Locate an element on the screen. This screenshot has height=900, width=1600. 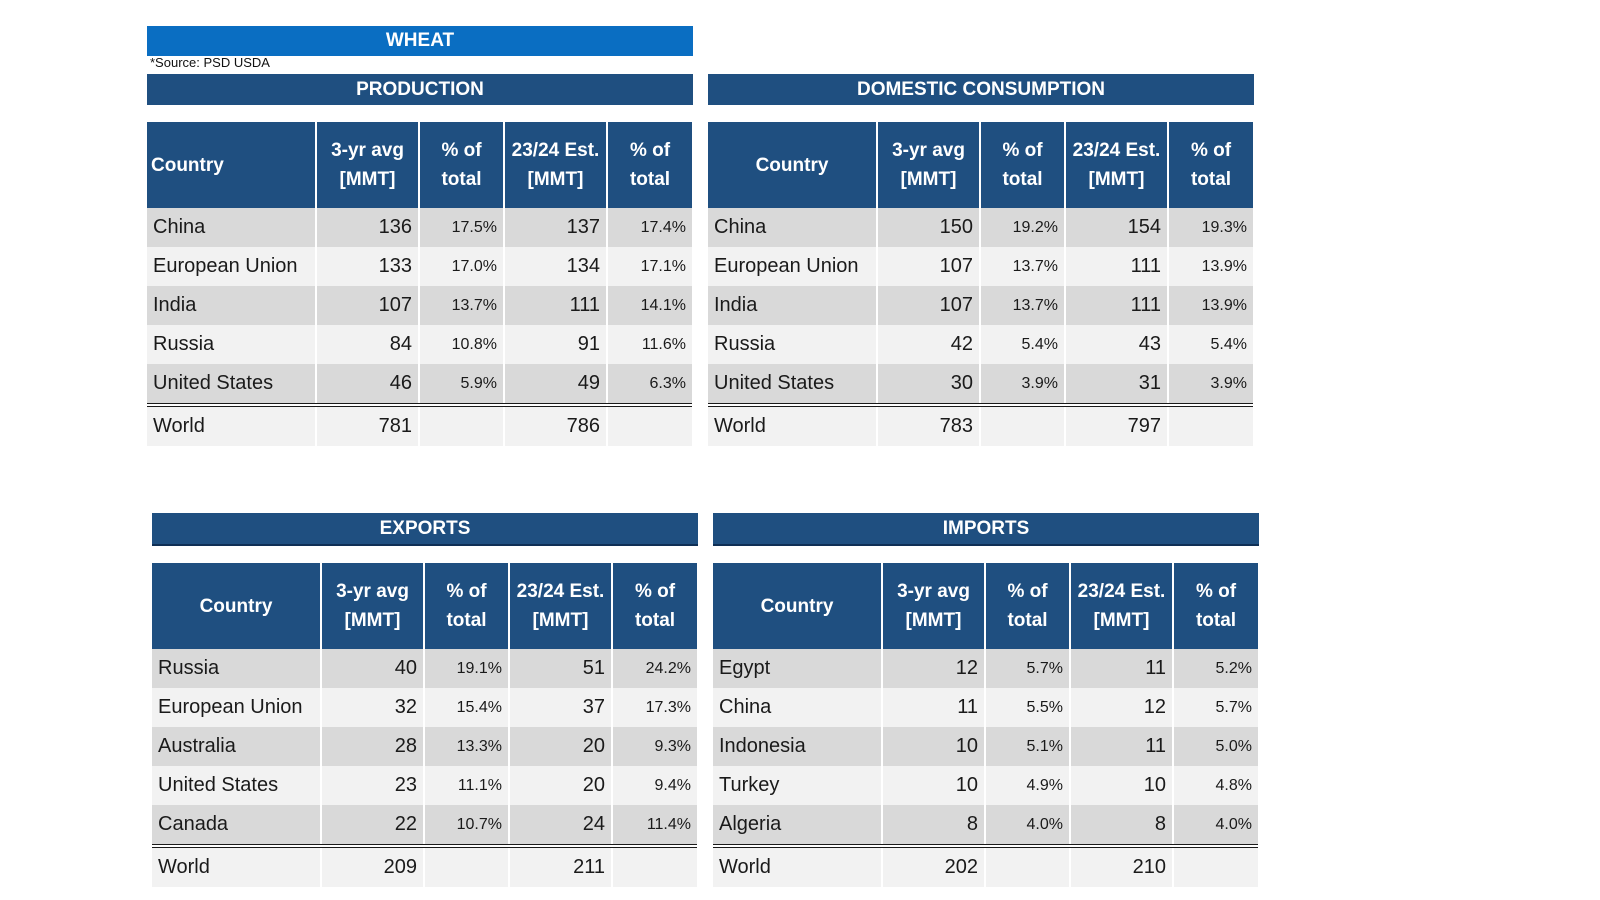
table-row-world: World 781 786 is located at coordinates (419, 424).